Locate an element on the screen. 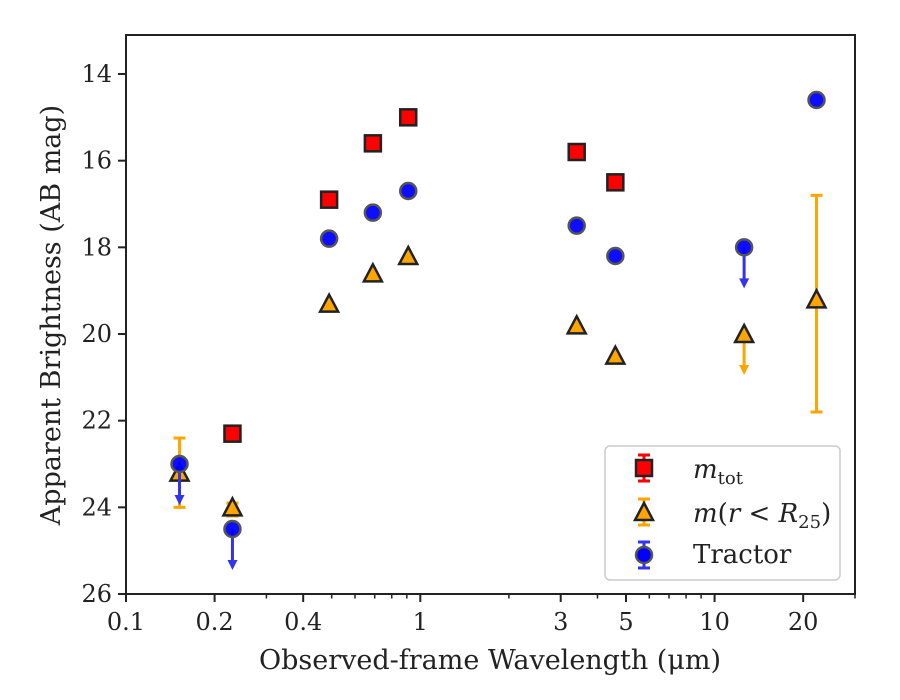 Image resolution: width=900 pixels, height=700 pixels. legend-box is located at coordinates (722, 513).